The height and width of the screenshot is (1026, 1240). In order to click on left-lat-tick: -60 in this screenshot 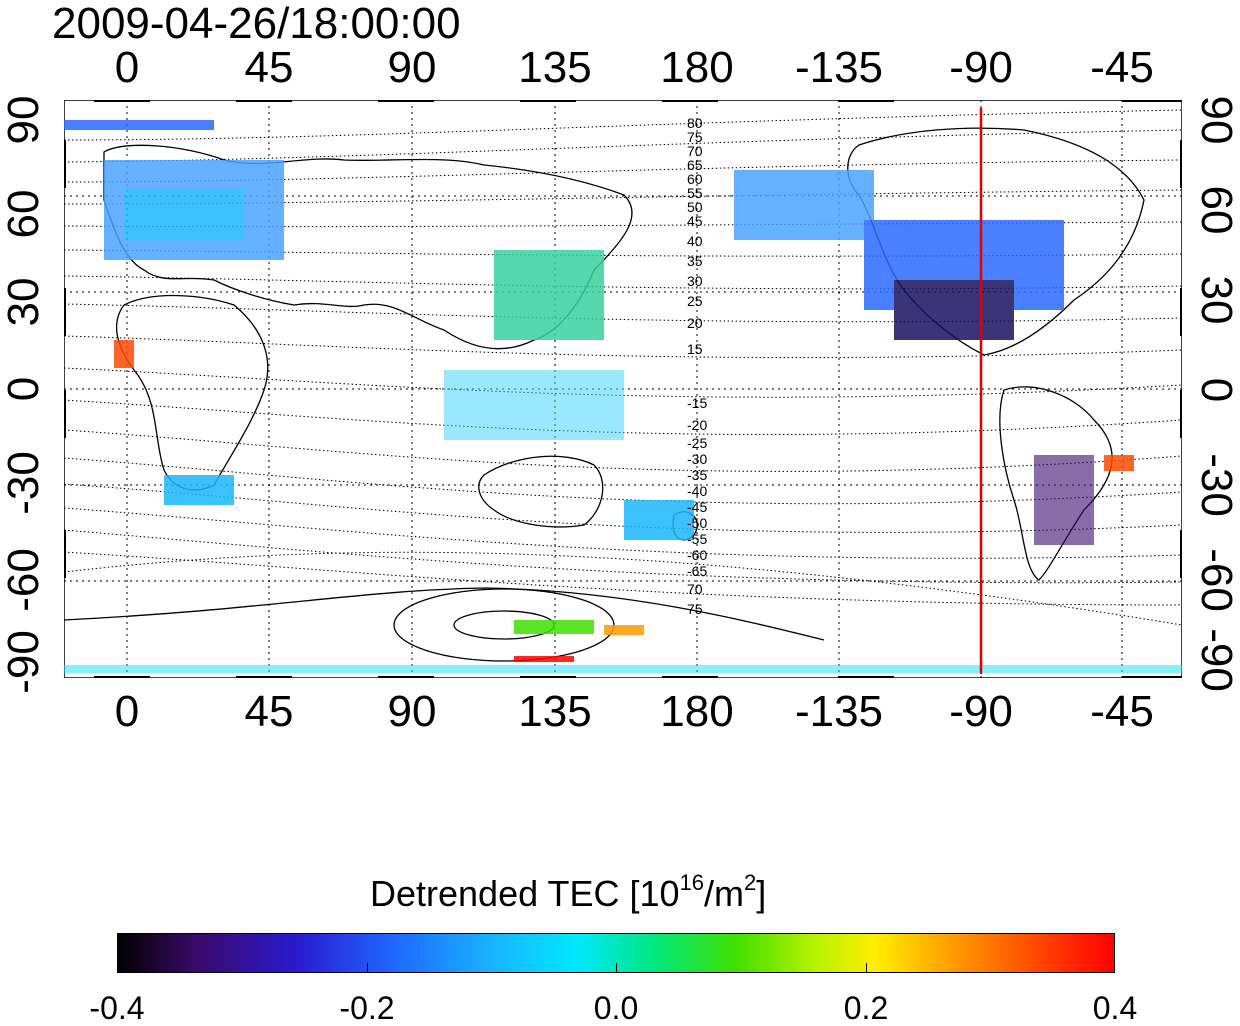, I will do `click(24, 580)`.